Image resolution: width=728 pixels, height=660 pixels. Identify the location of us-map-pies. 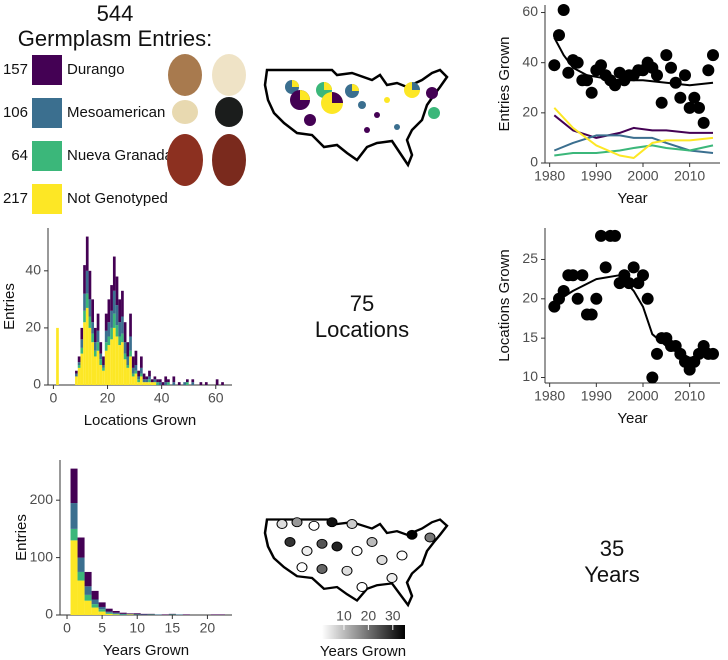
(356, 117).